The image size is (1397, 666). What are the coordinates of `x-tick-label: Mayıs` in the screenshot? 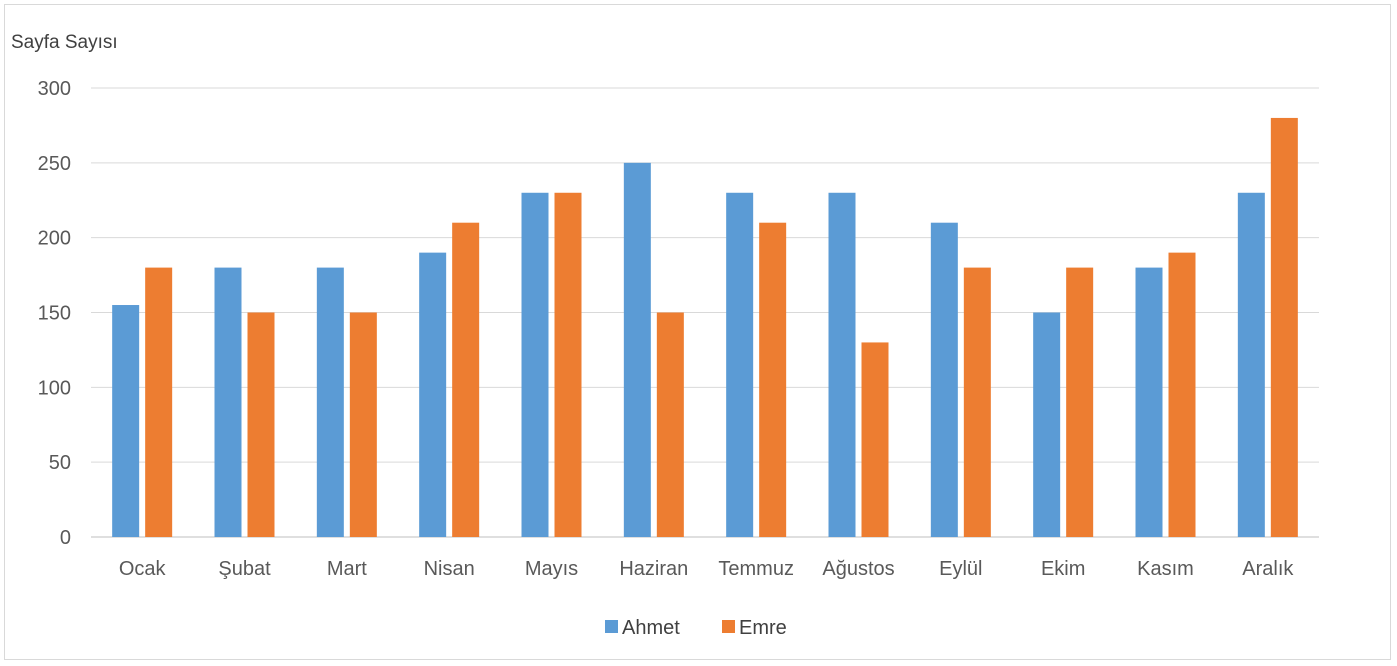 It's located at (551, 569).